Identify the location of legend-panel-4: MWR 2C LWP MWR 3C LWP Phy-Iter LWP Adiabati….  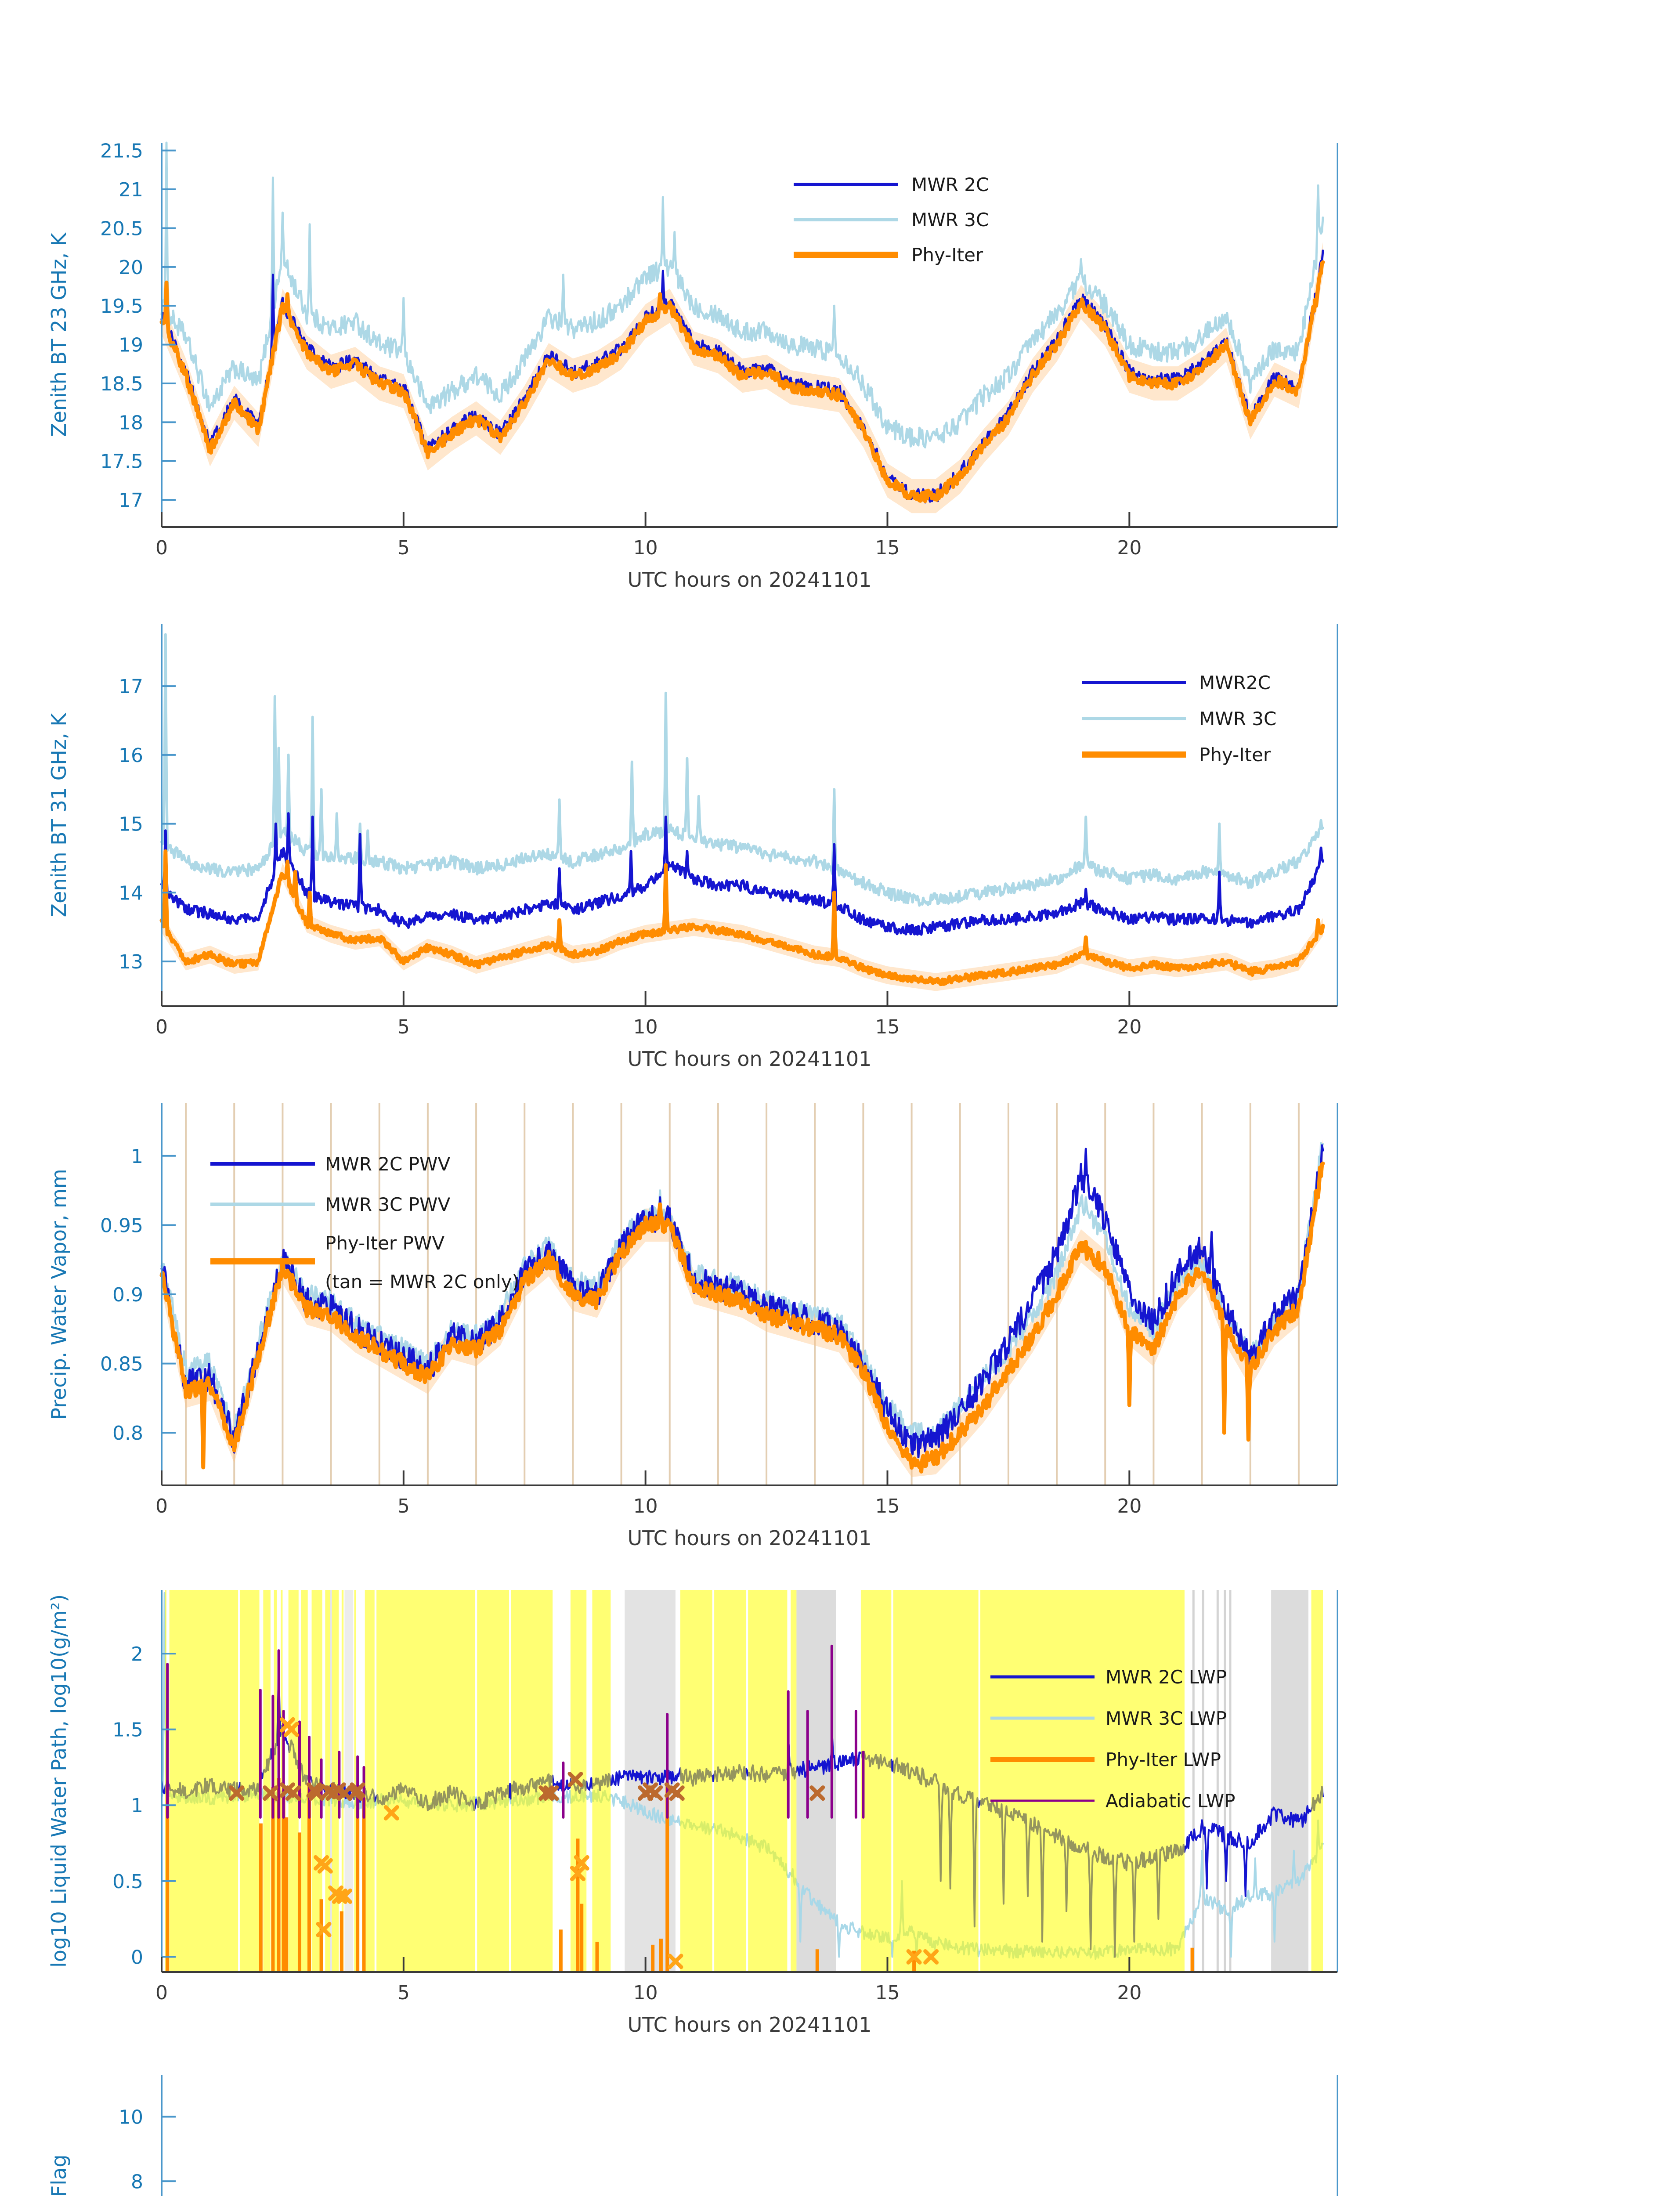
(1112, 1739).